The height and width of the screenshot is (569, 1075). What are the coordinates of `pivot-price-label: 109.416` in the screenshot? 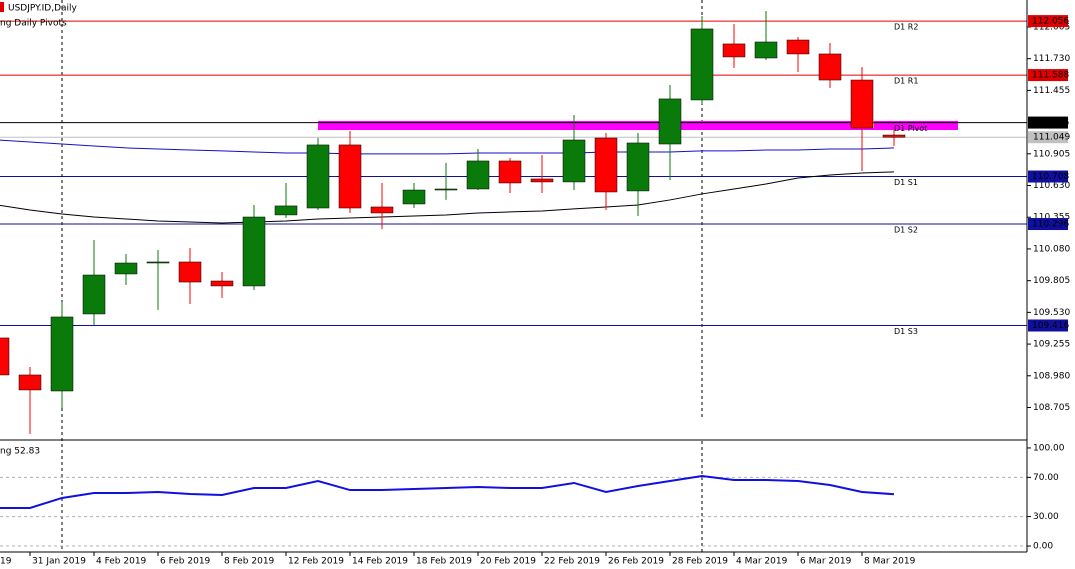 It's located at (1050, 326).